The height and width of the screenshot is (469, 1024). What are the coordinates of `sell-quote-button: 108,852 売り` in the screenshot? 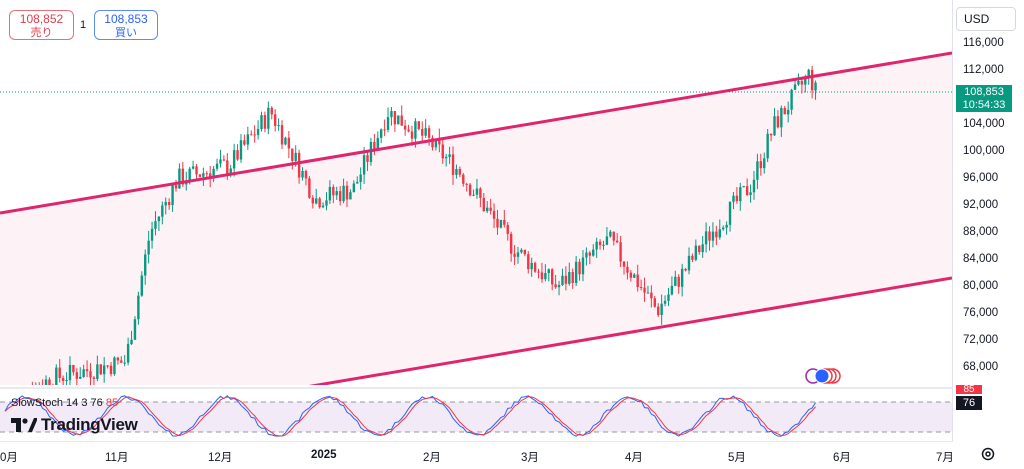 It's located at (41, 25).